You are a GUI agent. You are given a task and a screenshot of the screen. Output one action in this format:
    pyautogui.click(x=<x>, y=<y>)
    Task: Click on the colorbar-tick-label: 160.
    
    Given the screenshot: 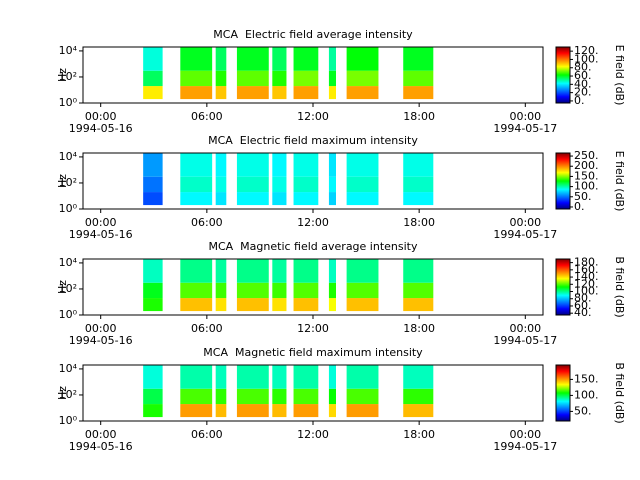 What is the action you would take?
    pyautogui.click(x=586, y=269)
    